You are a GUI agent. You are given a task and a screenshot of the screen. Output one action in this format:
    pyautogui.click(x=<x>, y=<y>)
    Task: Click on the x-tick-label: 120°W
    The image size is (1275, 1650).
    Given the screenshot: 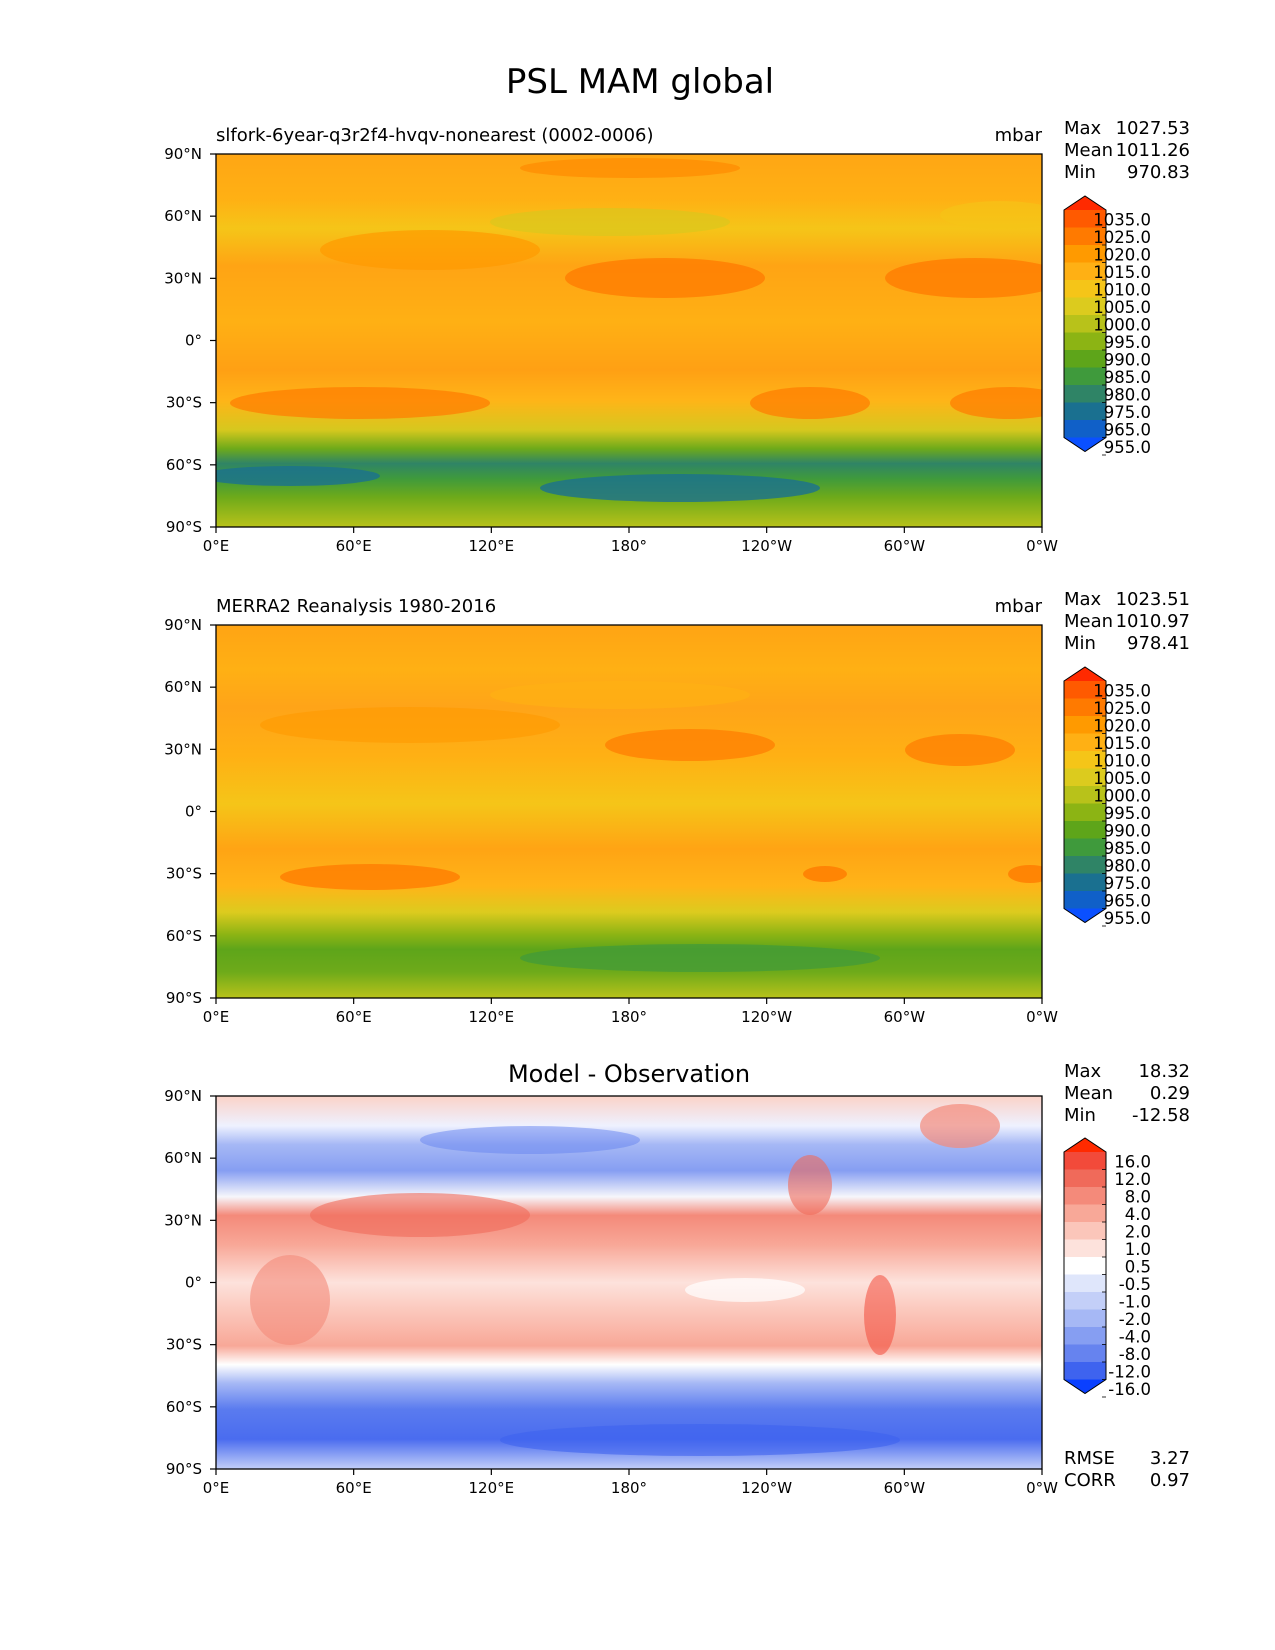 What is the action you would take?
    pyautogui.click(x=766, y=1017)
    